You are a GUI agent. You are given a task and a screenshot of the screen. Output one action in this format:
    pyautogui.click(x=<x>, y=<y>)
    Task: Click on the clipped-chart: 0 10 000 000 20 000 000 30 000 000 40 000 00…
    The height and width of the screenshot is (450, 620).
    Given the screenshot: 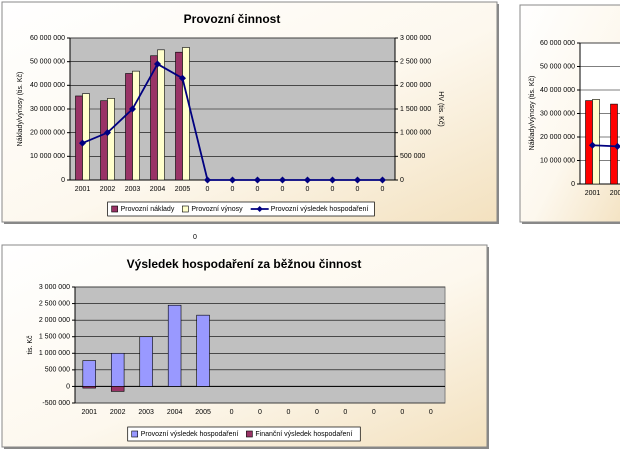 What is the action you would take?
    pyautogui.click(x=569, y=114)
    